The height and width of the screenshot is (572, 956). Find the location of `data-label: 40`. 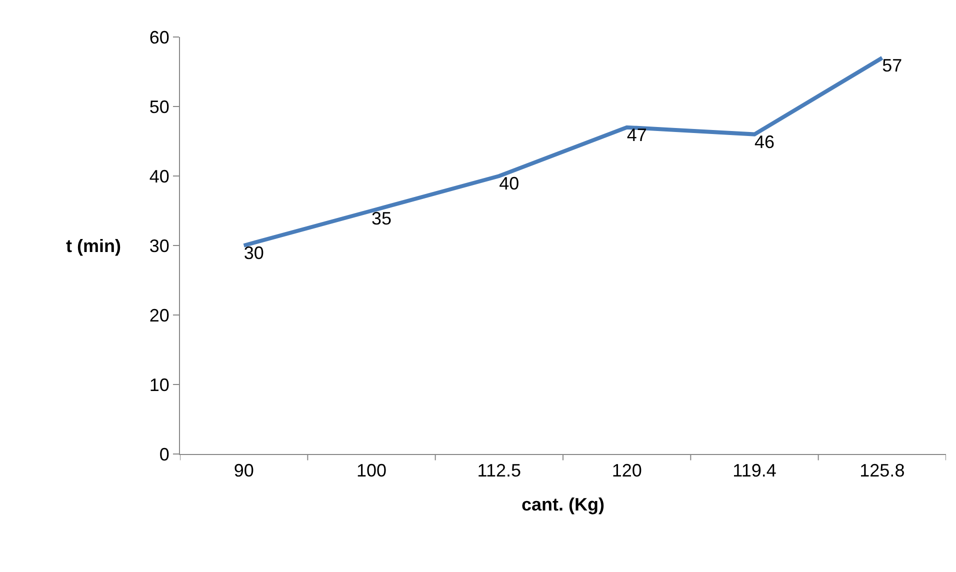

data-label: 40 is located at coordinates (509, 184).